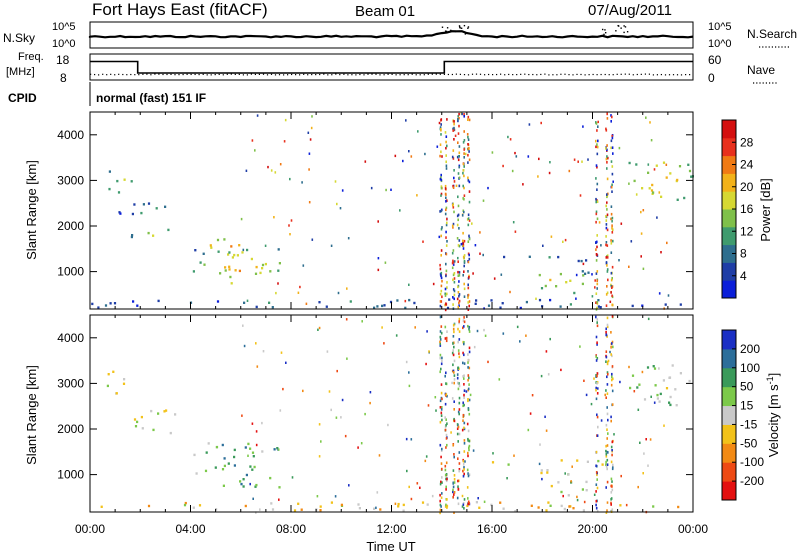  What do you see at coordinates (492, 529) in the screenshot?
I see `x-tick-label: 16:00` at bounding box center [492, 529].